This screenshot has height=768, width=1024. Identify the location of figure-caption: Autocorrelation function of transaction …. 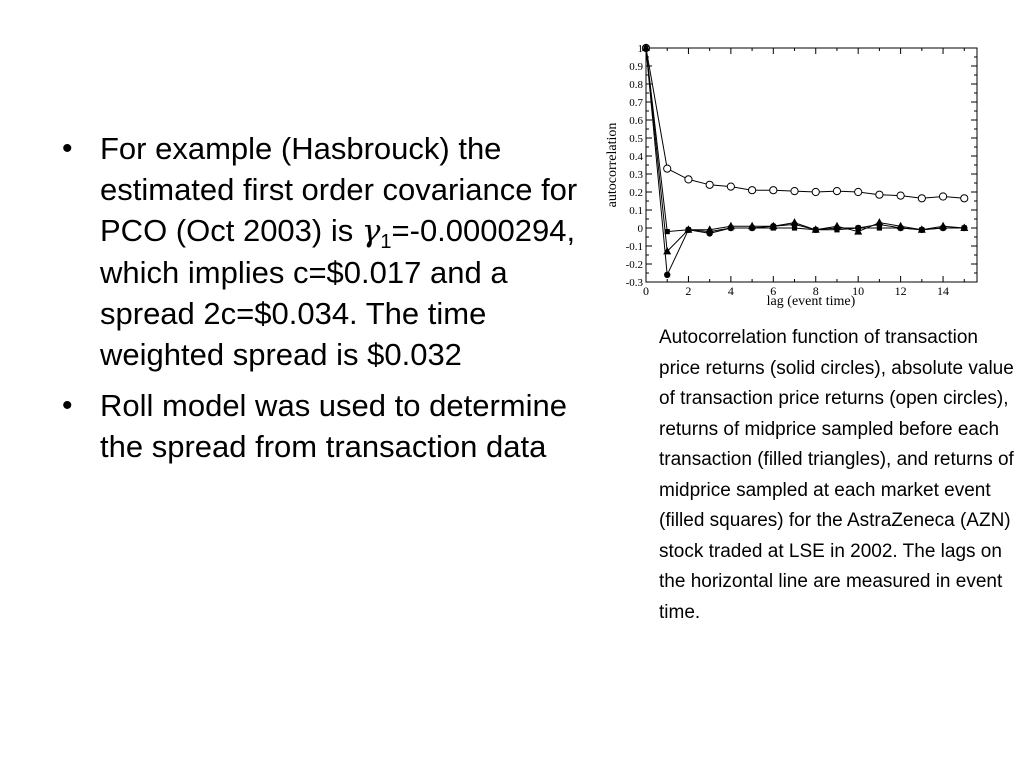
(836, 475).